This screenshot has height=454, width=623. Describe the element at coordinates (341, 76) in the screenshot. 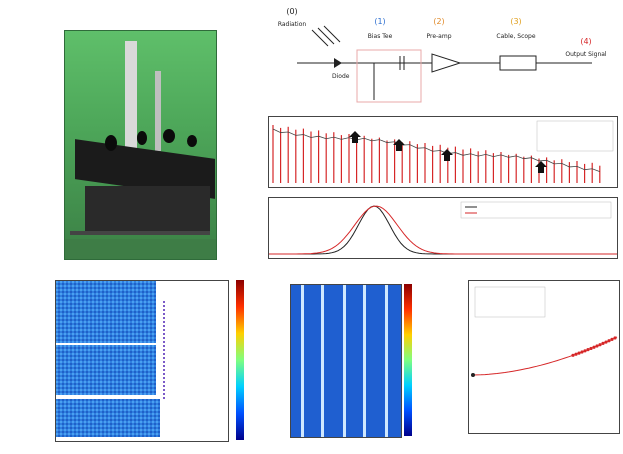

I see `diode-label: Diode` at that location.